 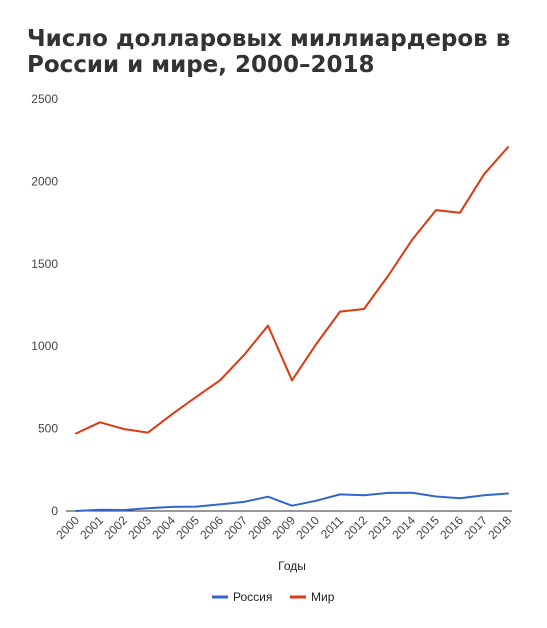 What do you see at coordinates (252, 597) in the screenshot?
I see `legend-label: Россия` at bounding box center [252, 597].